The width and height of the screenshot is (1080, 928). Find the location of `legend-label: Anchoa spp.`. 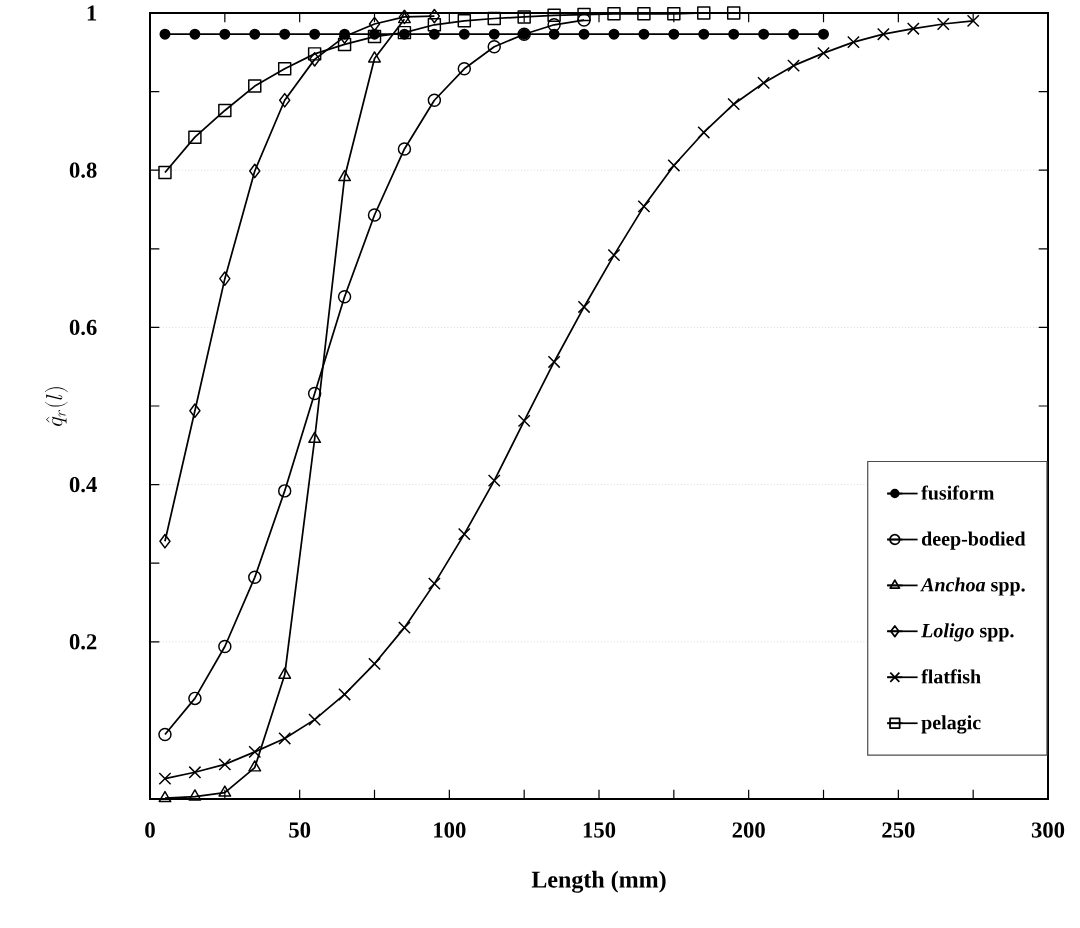

legend-label: Anchoa spp. is located at coordinates (972, 586).